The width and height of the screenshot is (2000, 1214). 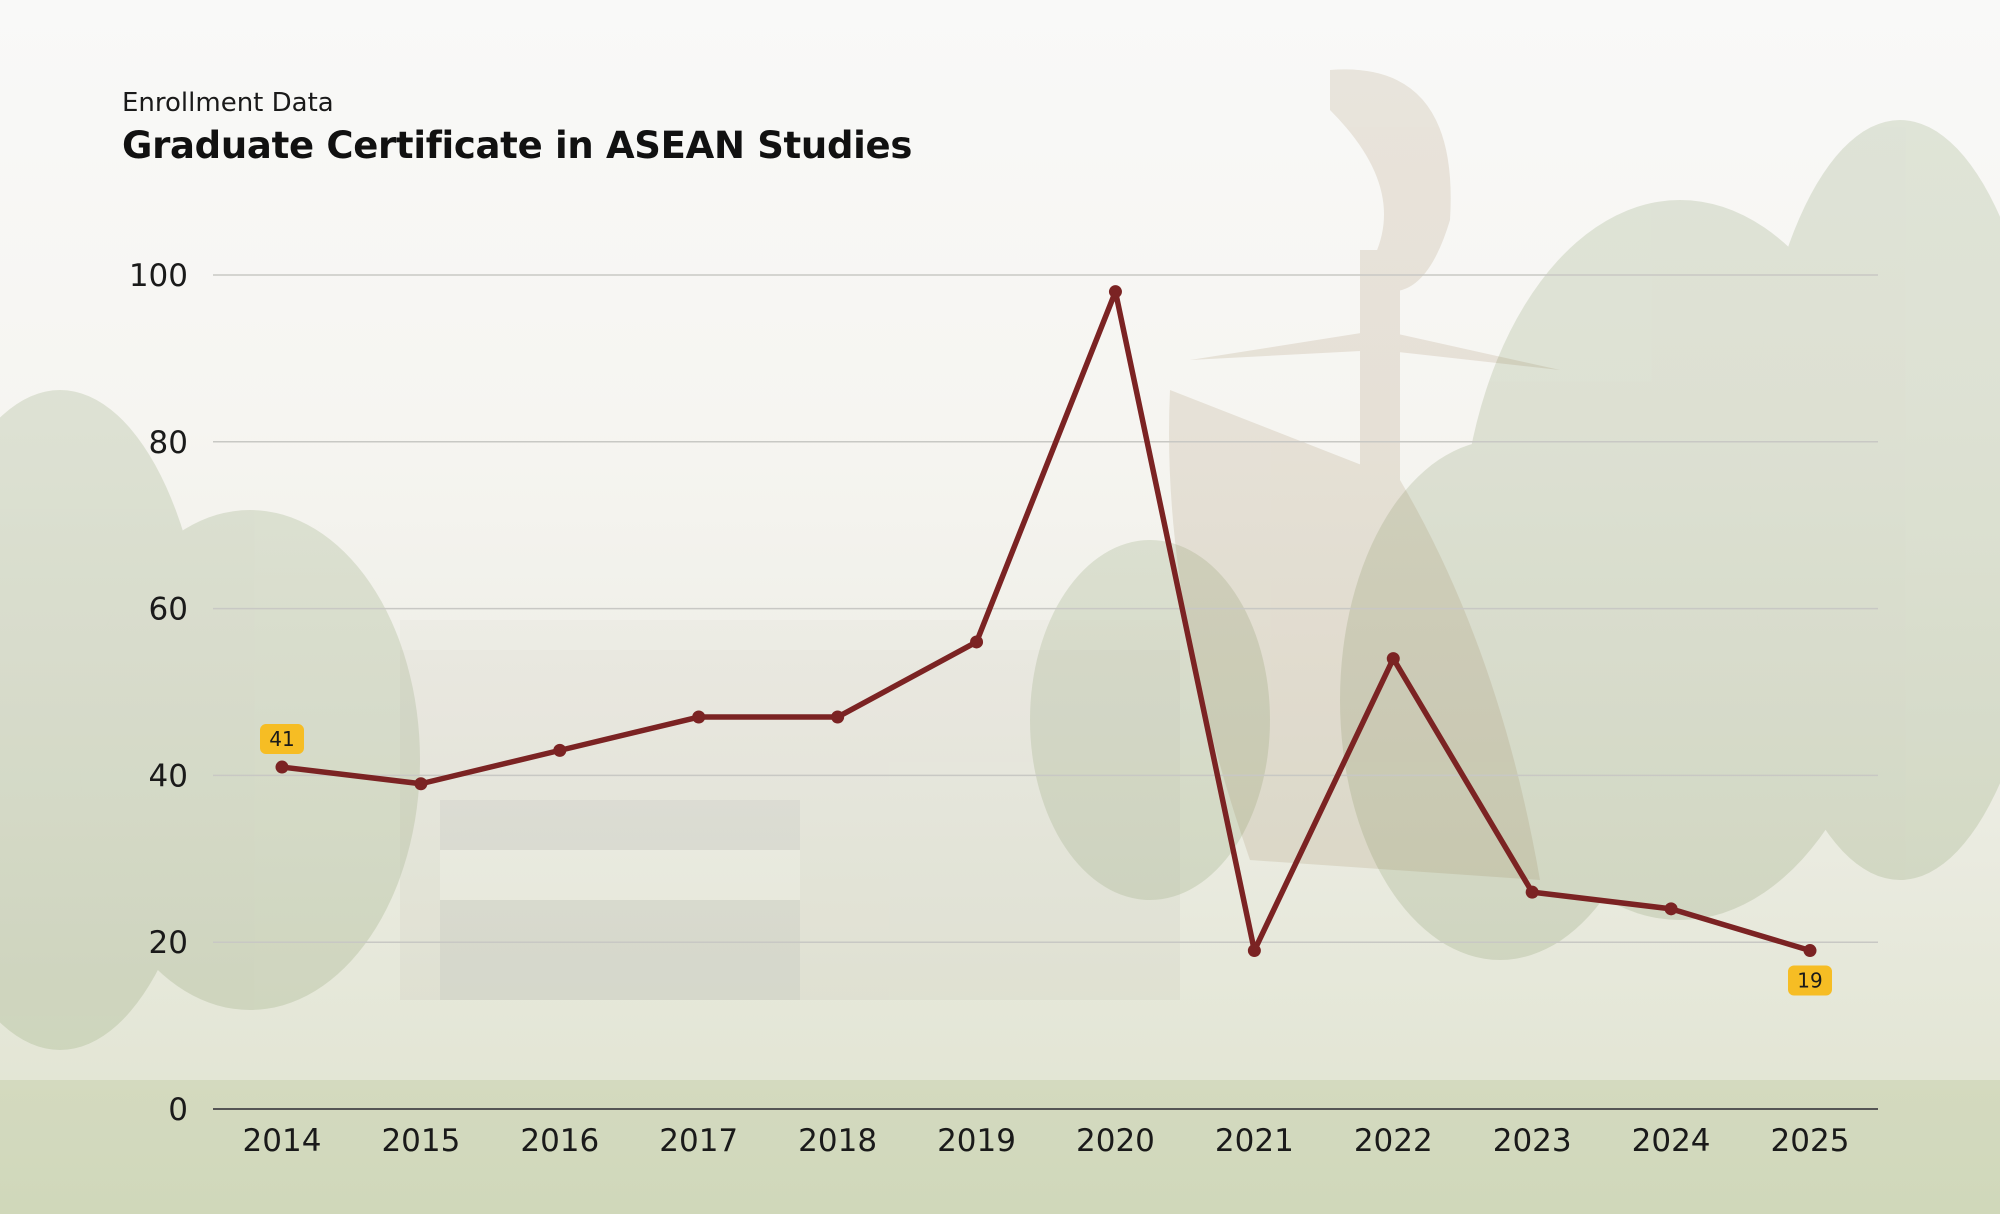 I want to click on data-point-2018, so click(x=838, y=717).